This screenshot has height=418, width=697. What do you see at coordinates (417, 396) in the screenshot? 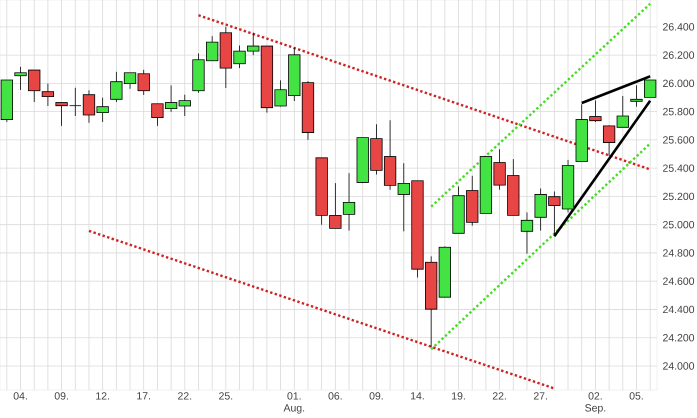
I see `x-tick-label: 14.` at bounding box center [417, 396].